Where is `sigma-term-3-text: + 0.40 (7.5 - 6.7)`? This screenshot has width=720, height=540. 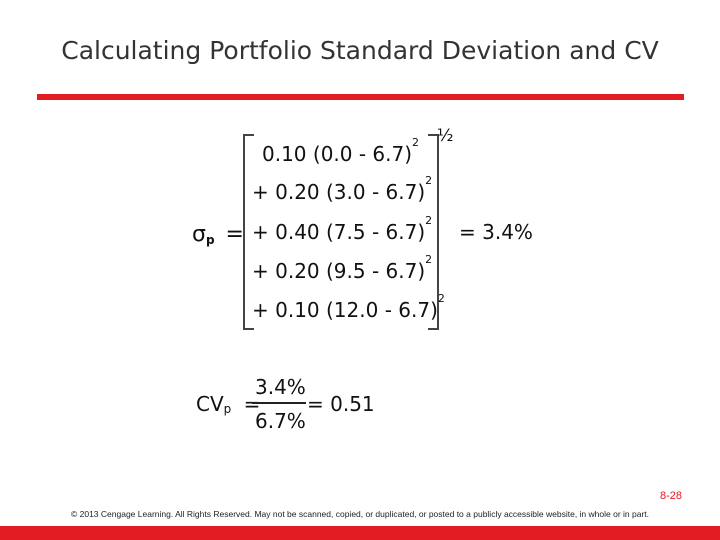
sigma-term-3-text: + 0.40 (7.5 - 6.7) is located at coordinates (339, 232).